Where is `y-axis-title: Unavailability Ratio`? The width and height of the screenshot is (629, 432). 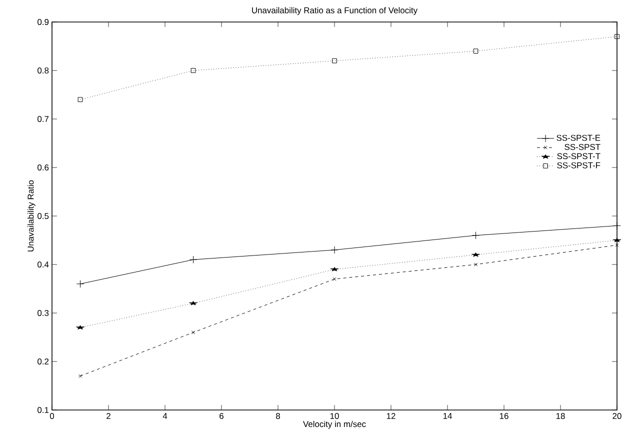 y-axis-title: Unavailability Ratio is located at coordinates (31, 216).